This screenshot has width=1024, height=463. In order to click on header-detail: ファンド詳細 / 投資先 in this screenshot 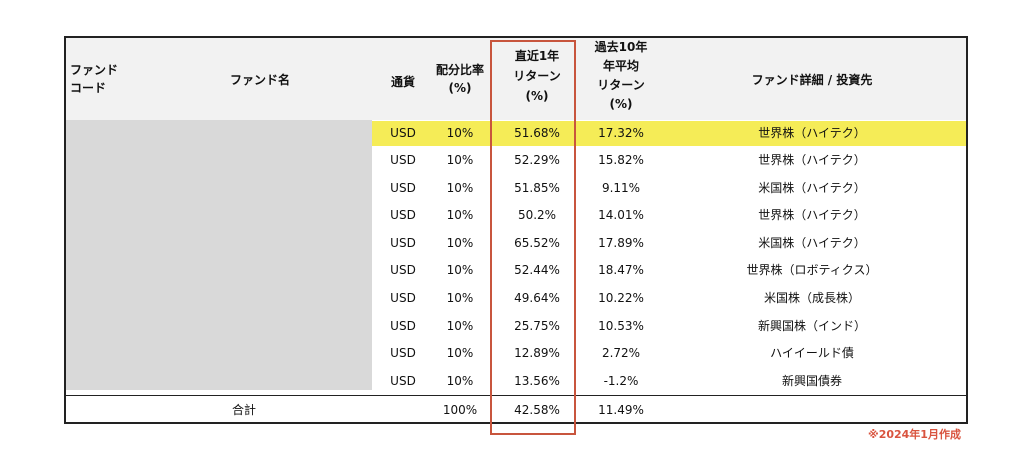, I will do `click(812, 80)`.